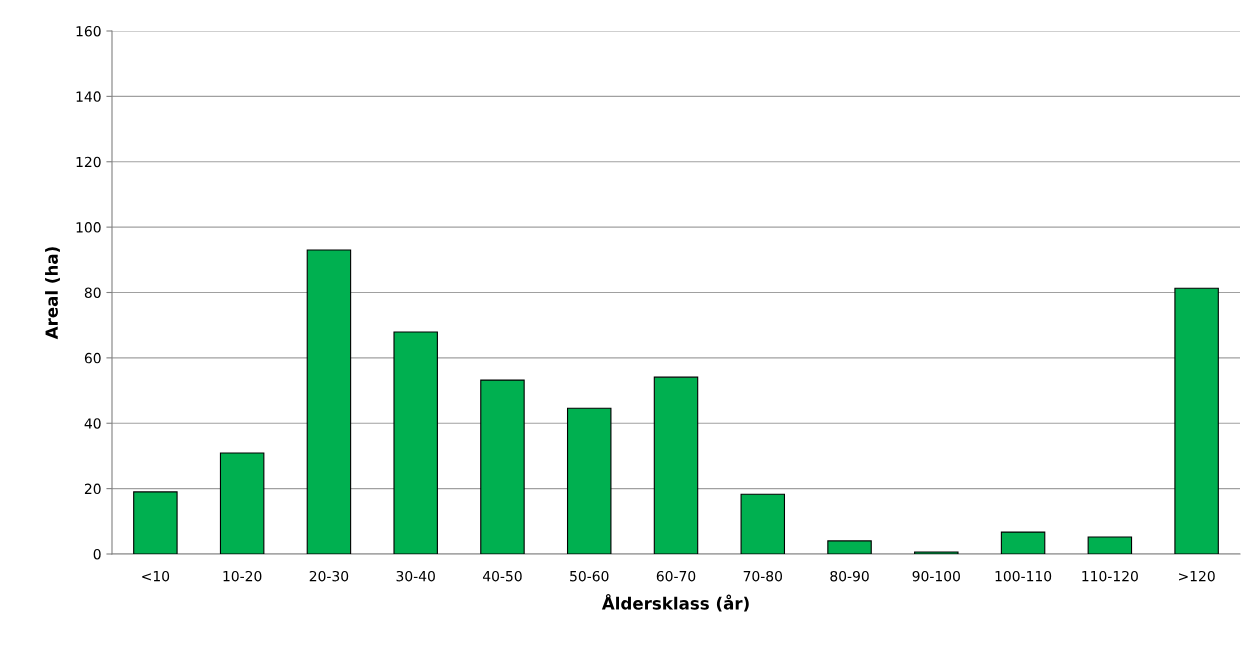 This screenshot has width=1248, height=645. I want to click on y-tick-label: 140, so click(88, 96).